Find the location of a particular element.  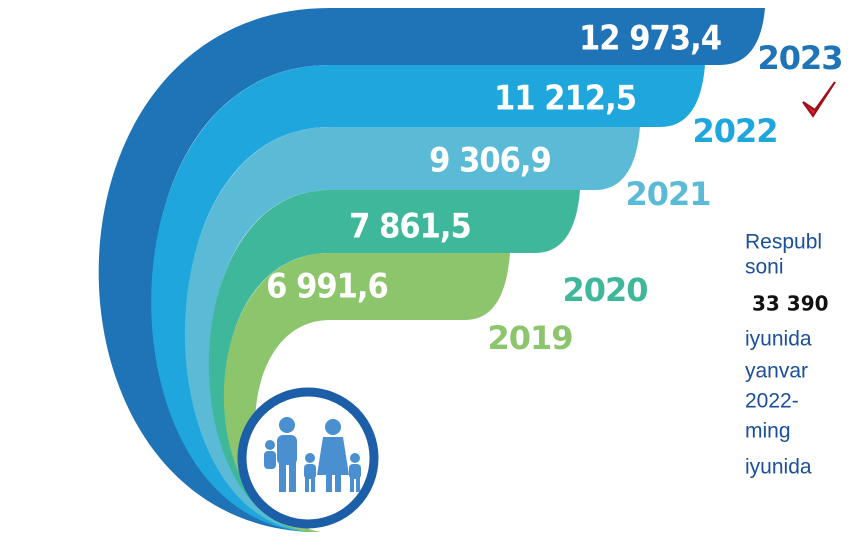

band-value: 11 212,5 is located at coordinates (565, 99).